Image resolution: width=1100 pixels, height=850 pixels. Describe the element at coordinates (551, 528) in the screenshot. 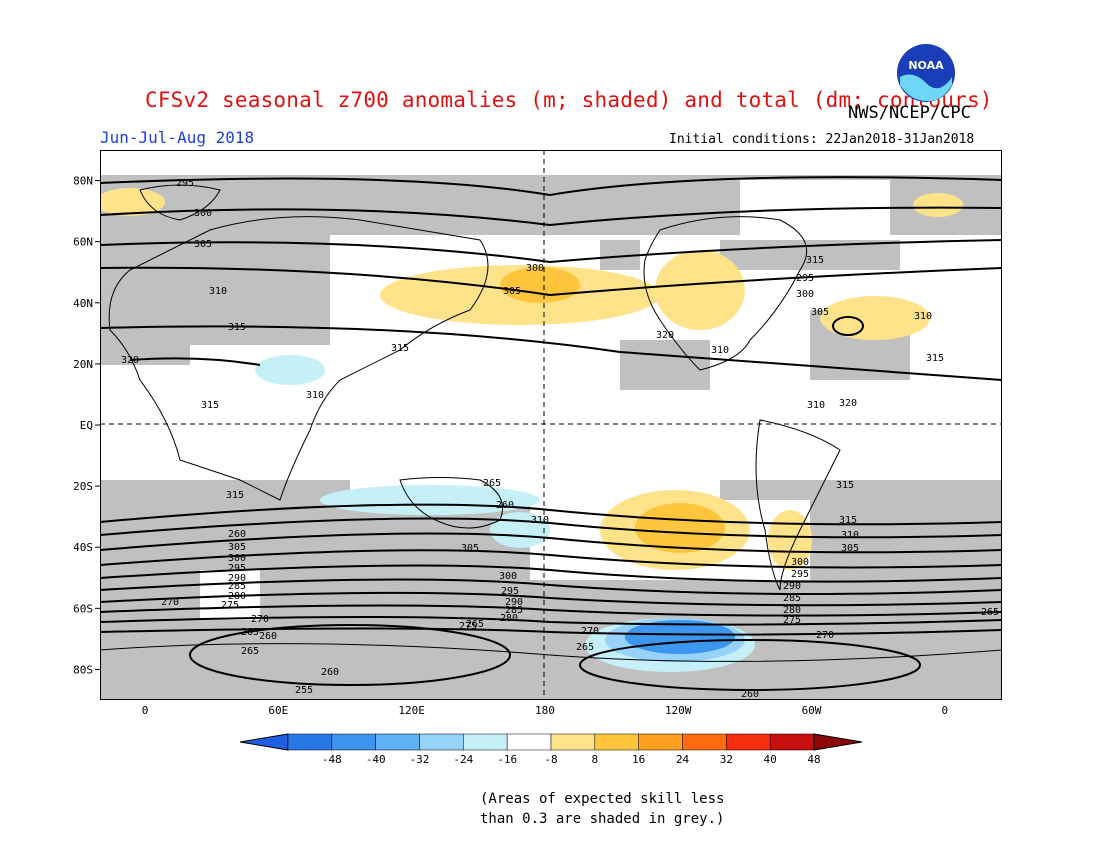

I see `contour-305-south` at that location.